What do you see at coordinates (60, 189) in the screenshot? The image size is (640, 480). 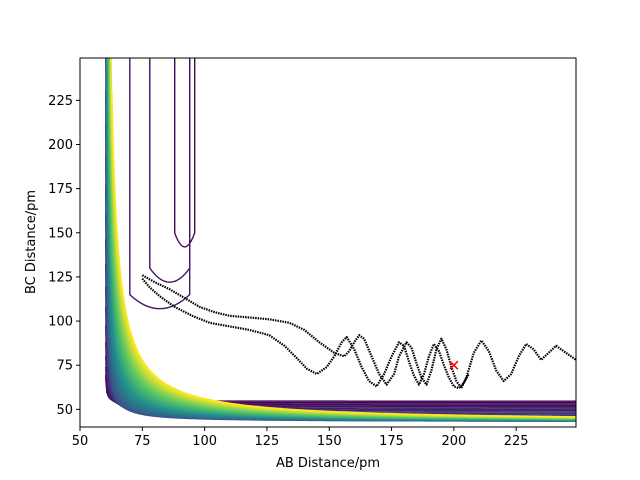 I see `y-tick-label: 175` at bounding box center [60, 189].